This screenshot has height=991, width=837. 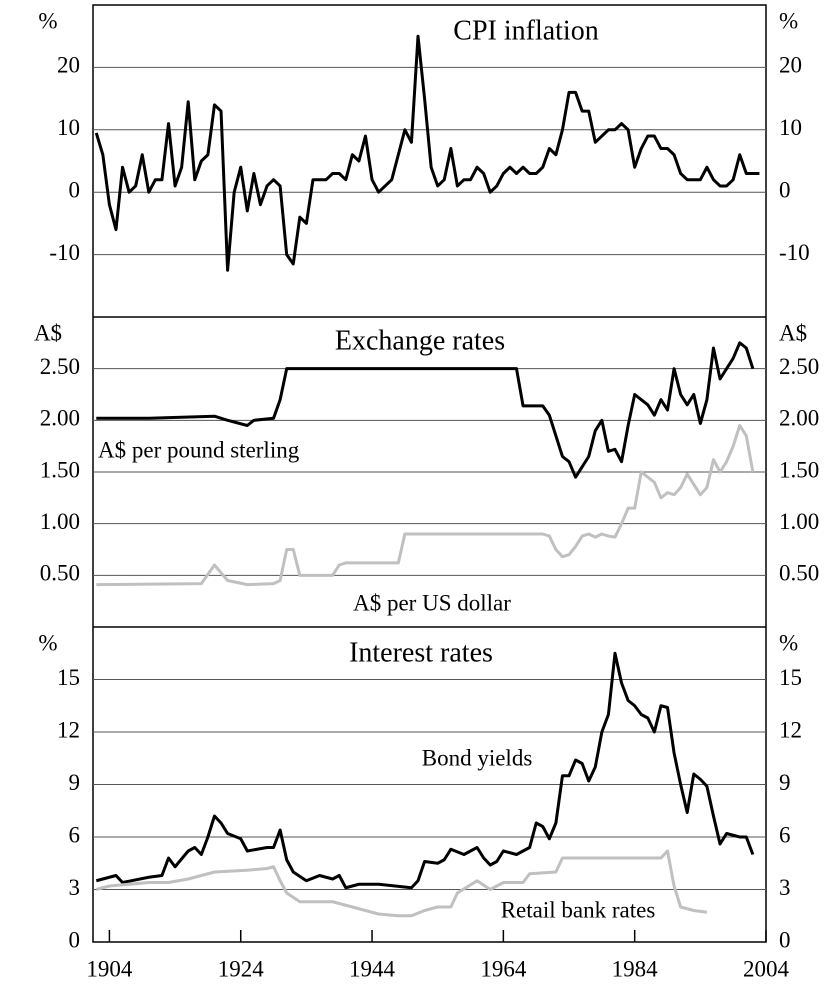 What do you see at coordinates (421, 652) in the screenshot?
I see `chart-title: Interest rates` at bounding box center [421, 652].